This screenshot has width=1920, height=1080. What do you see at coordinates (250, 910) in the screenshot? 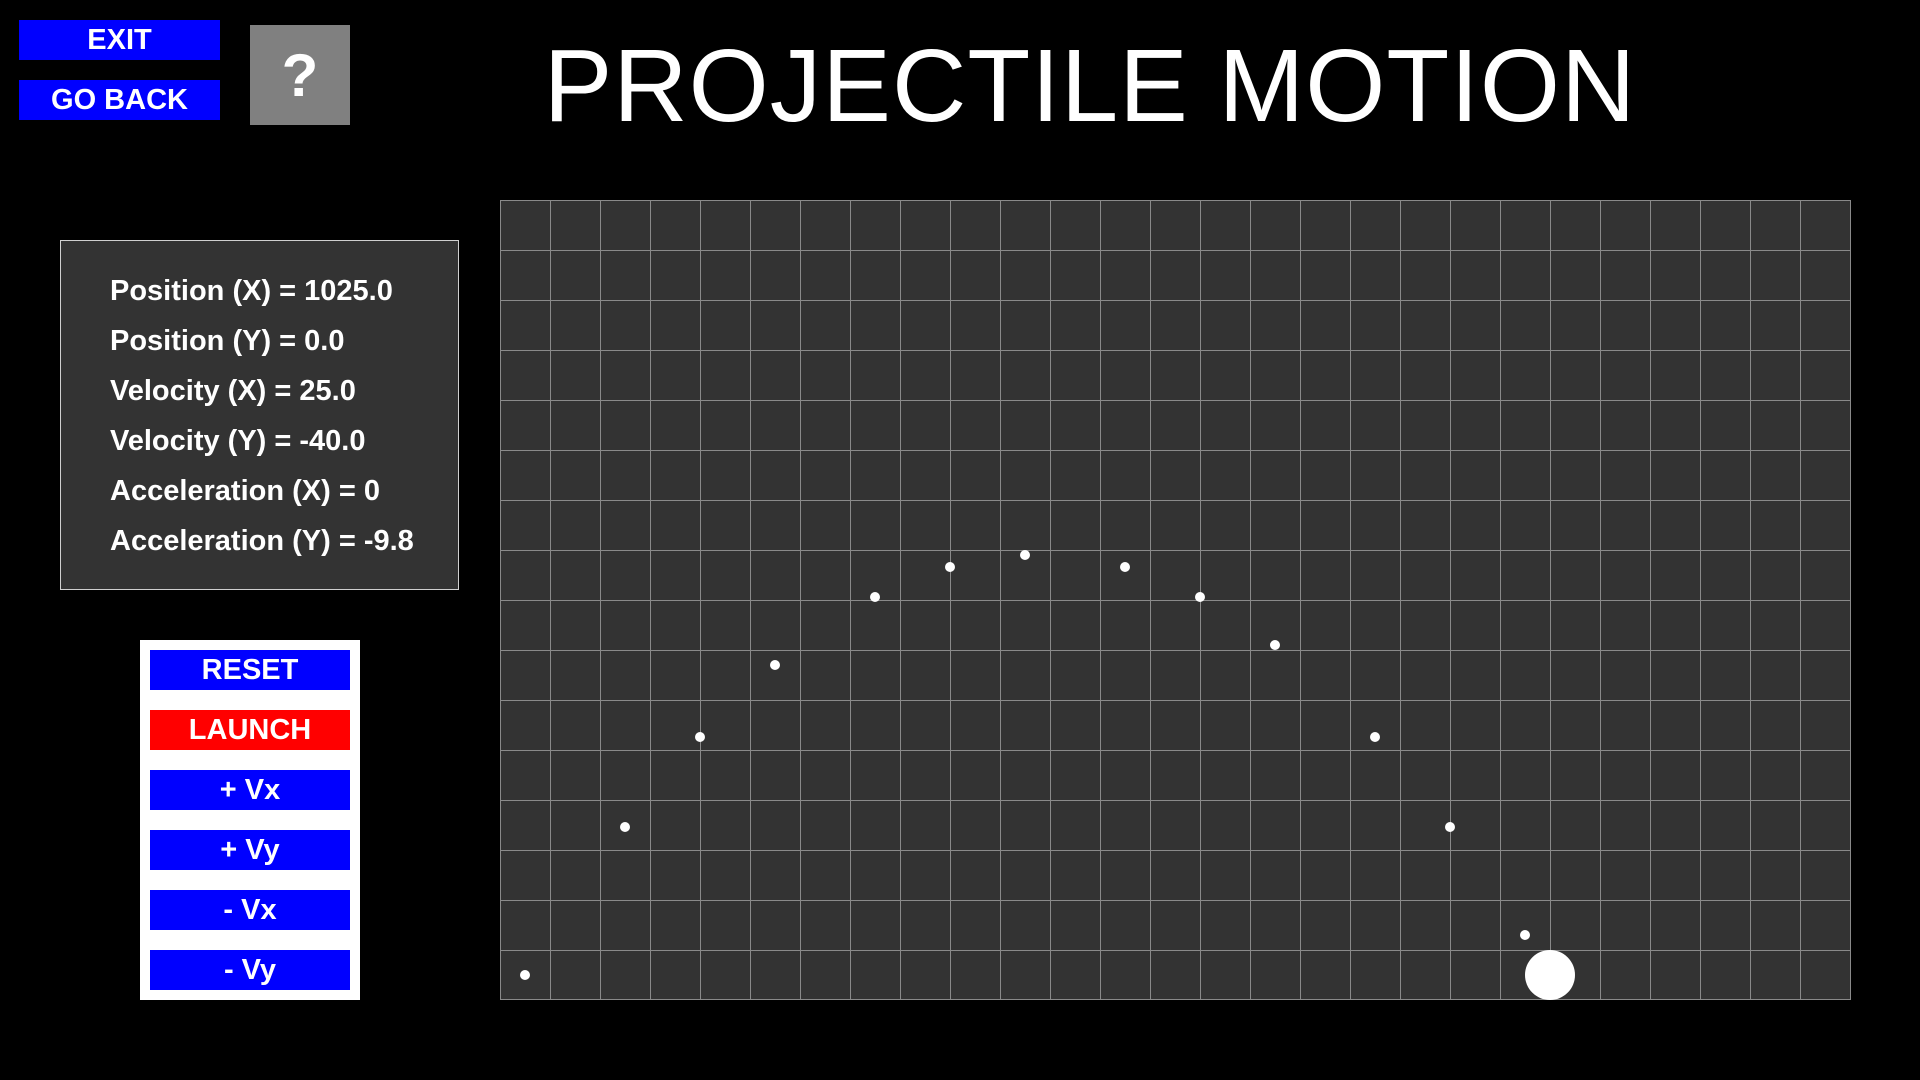
I see `decrease-vx-button: - Vx` at bounding box center [250, 910].